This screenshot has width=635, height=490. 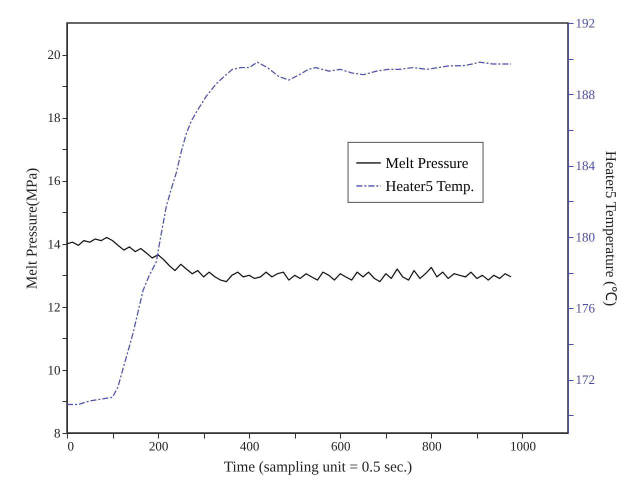 I want to click on x-tick-label: 0, so click(x=71, y=446).